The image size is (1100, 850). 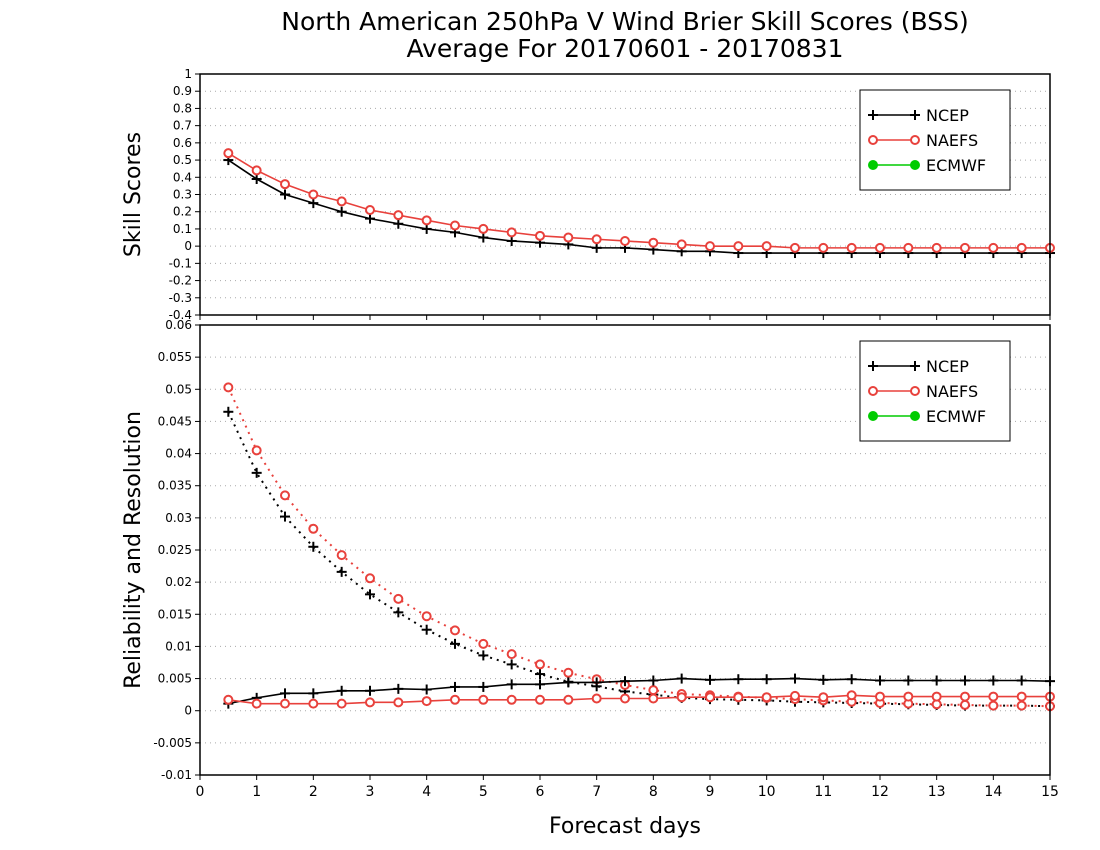 I want to click on panel-2-ytick-label: 0.04, so click(x=178, y=454).